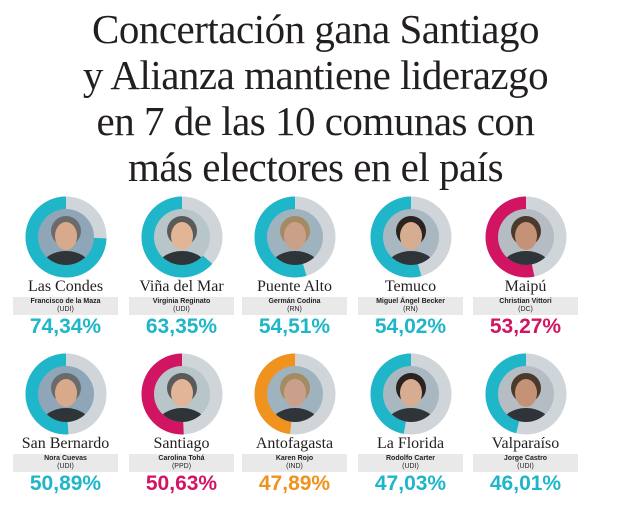 This screenshot has height=524, width=631. I want to click on commune-card: Santiago Carolina Tohá (PPD) 50,63%, so click(181, 424).